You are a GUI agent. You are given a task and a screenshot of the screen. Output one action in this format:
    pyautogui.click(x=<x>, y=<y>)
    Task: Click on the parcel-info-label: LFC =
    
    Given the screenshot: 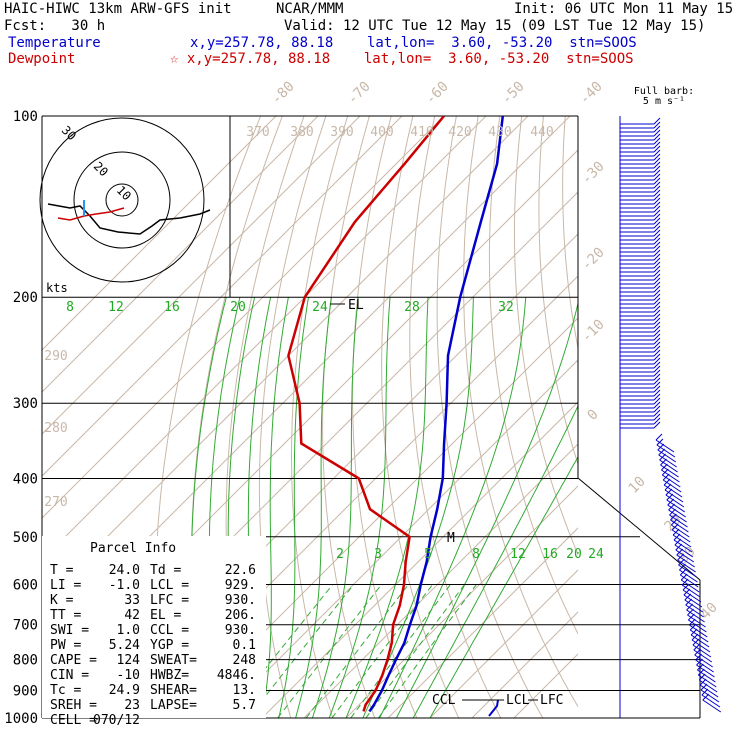 What is the action you would take?
    pyautogui.click(x=169, y=600)
    